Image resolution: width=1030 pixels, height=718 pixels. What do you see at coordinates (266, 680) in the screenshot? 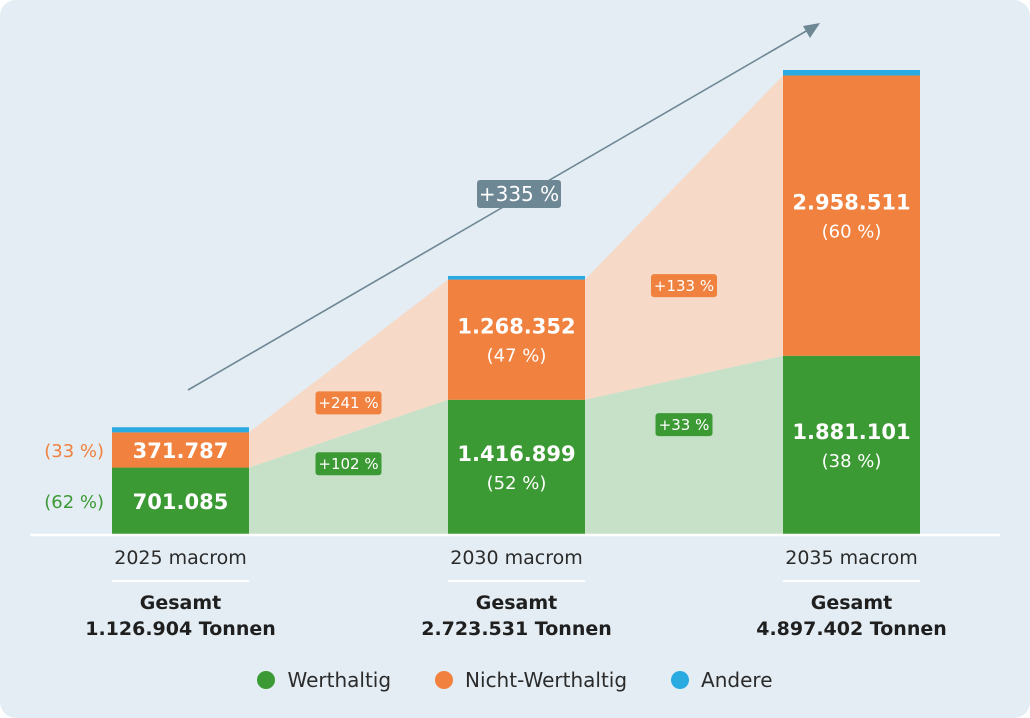
I see `legend-marker-werthaltig` at bounding box center [266, 680].